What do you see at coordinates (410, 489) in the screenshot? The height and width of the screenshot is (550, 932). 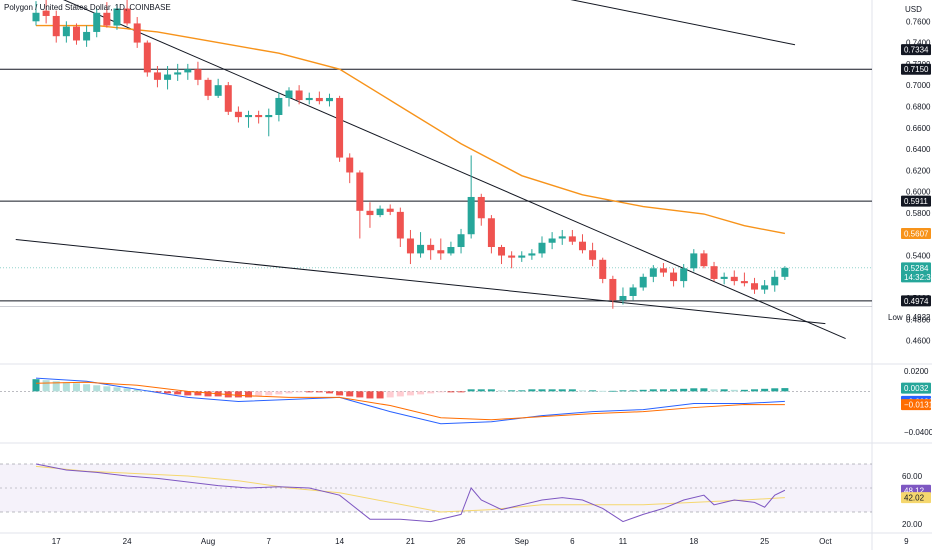 I see `rsi-ma-line` at bounding box center [410, 489].